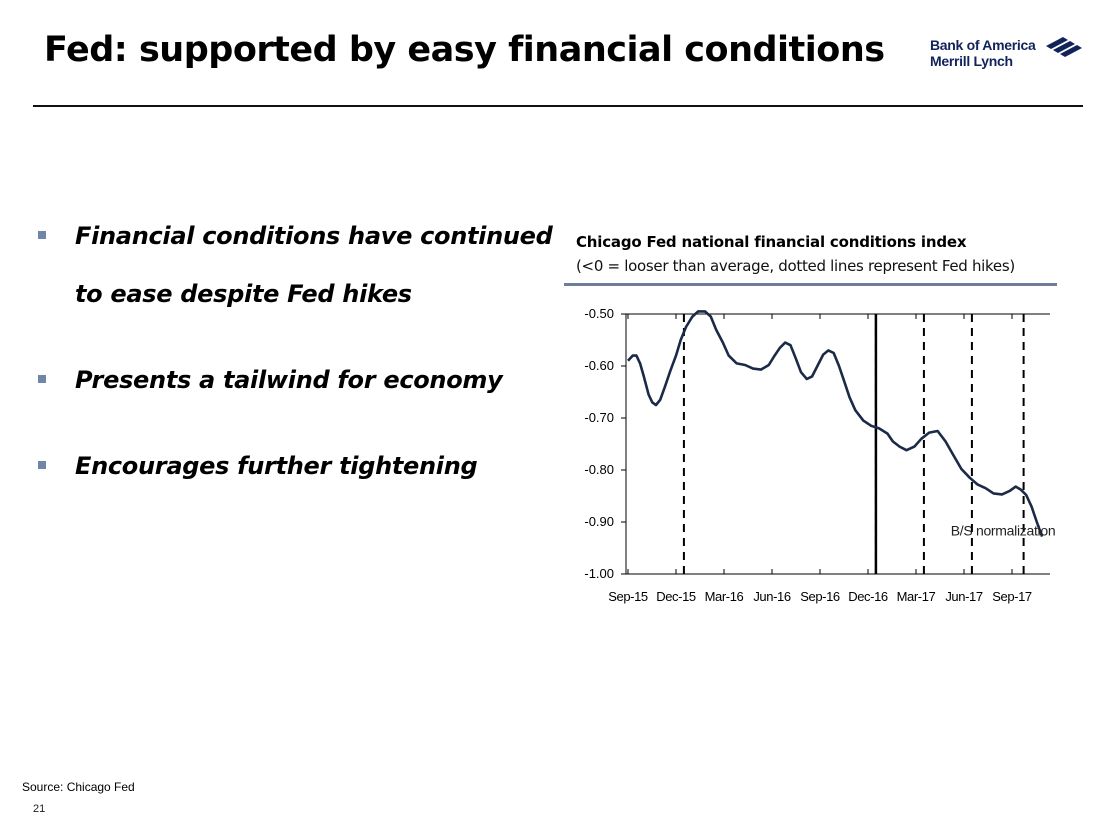  Describe the element at coordinates (39, 809) in the screenshot. I see `page-number: 21` at that location.